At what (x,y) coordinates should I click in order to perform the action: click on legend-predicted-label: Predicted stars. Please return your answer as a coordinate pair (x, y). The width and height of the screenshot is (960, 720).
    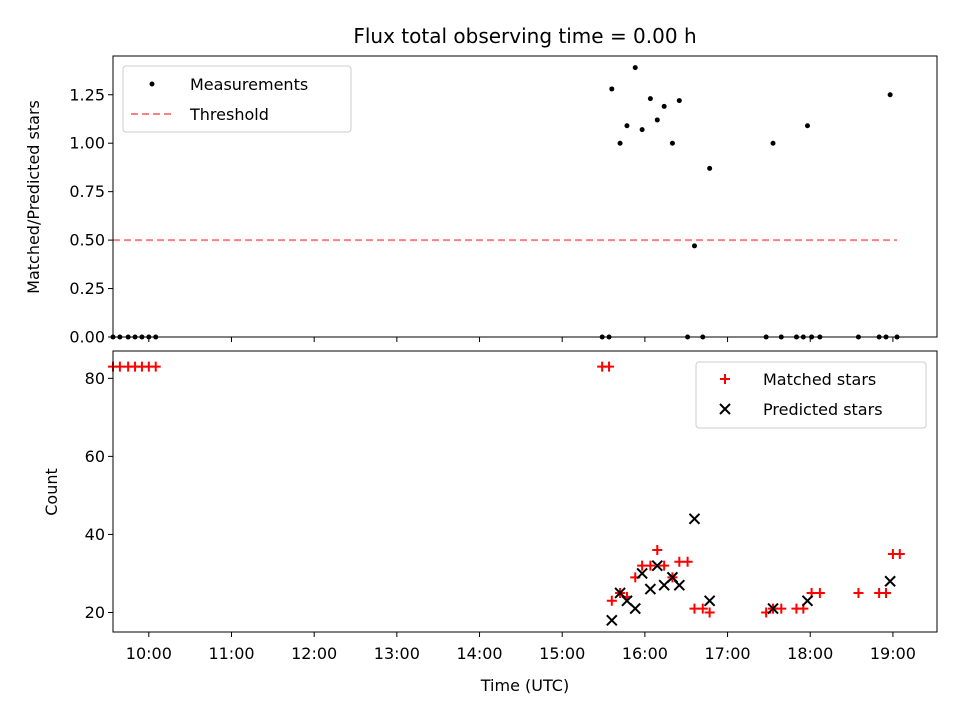
    Looking at the image, I should click on (823, 409).